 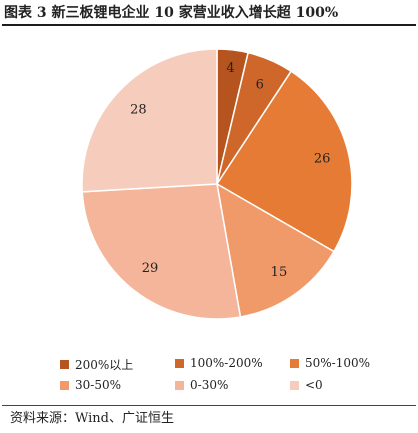 I want to click on legend-item-1: 100%-200%, so click(x=219, y=363).